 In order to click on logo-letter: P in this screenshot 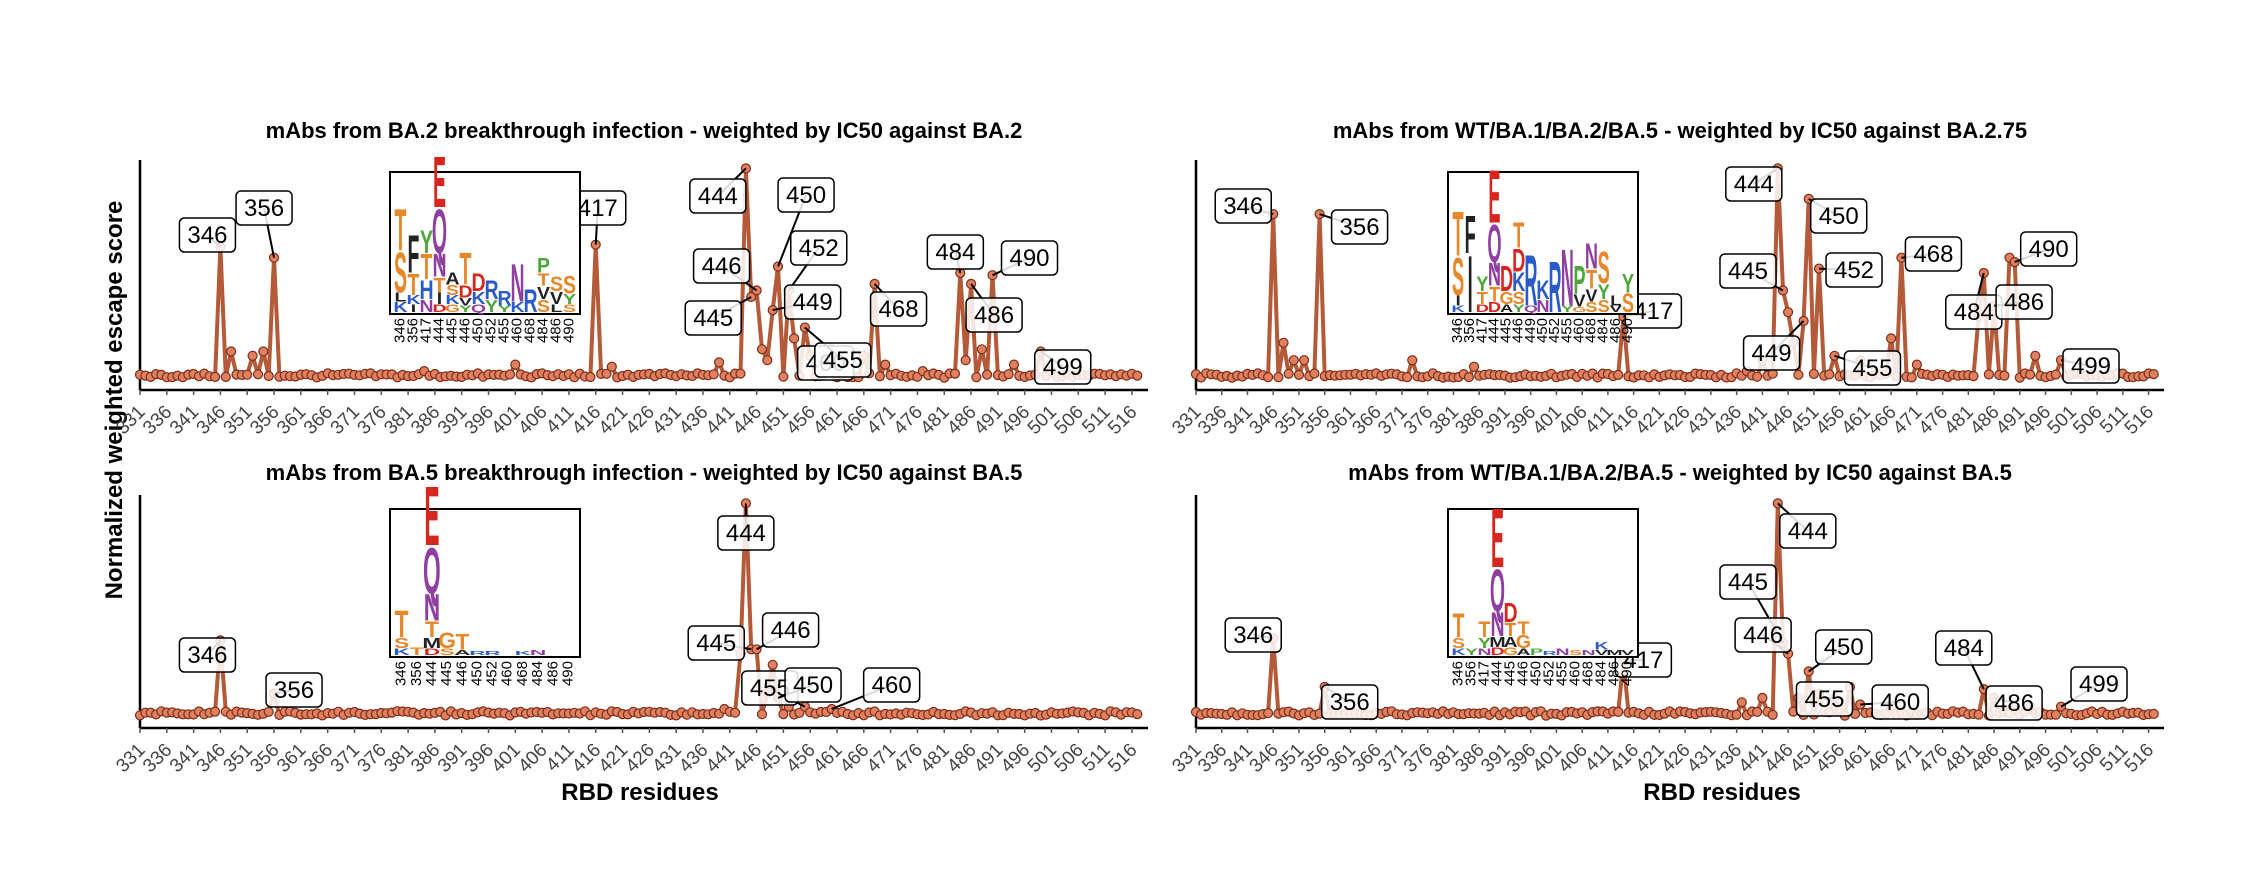, I will do `click(1536, 652)`.